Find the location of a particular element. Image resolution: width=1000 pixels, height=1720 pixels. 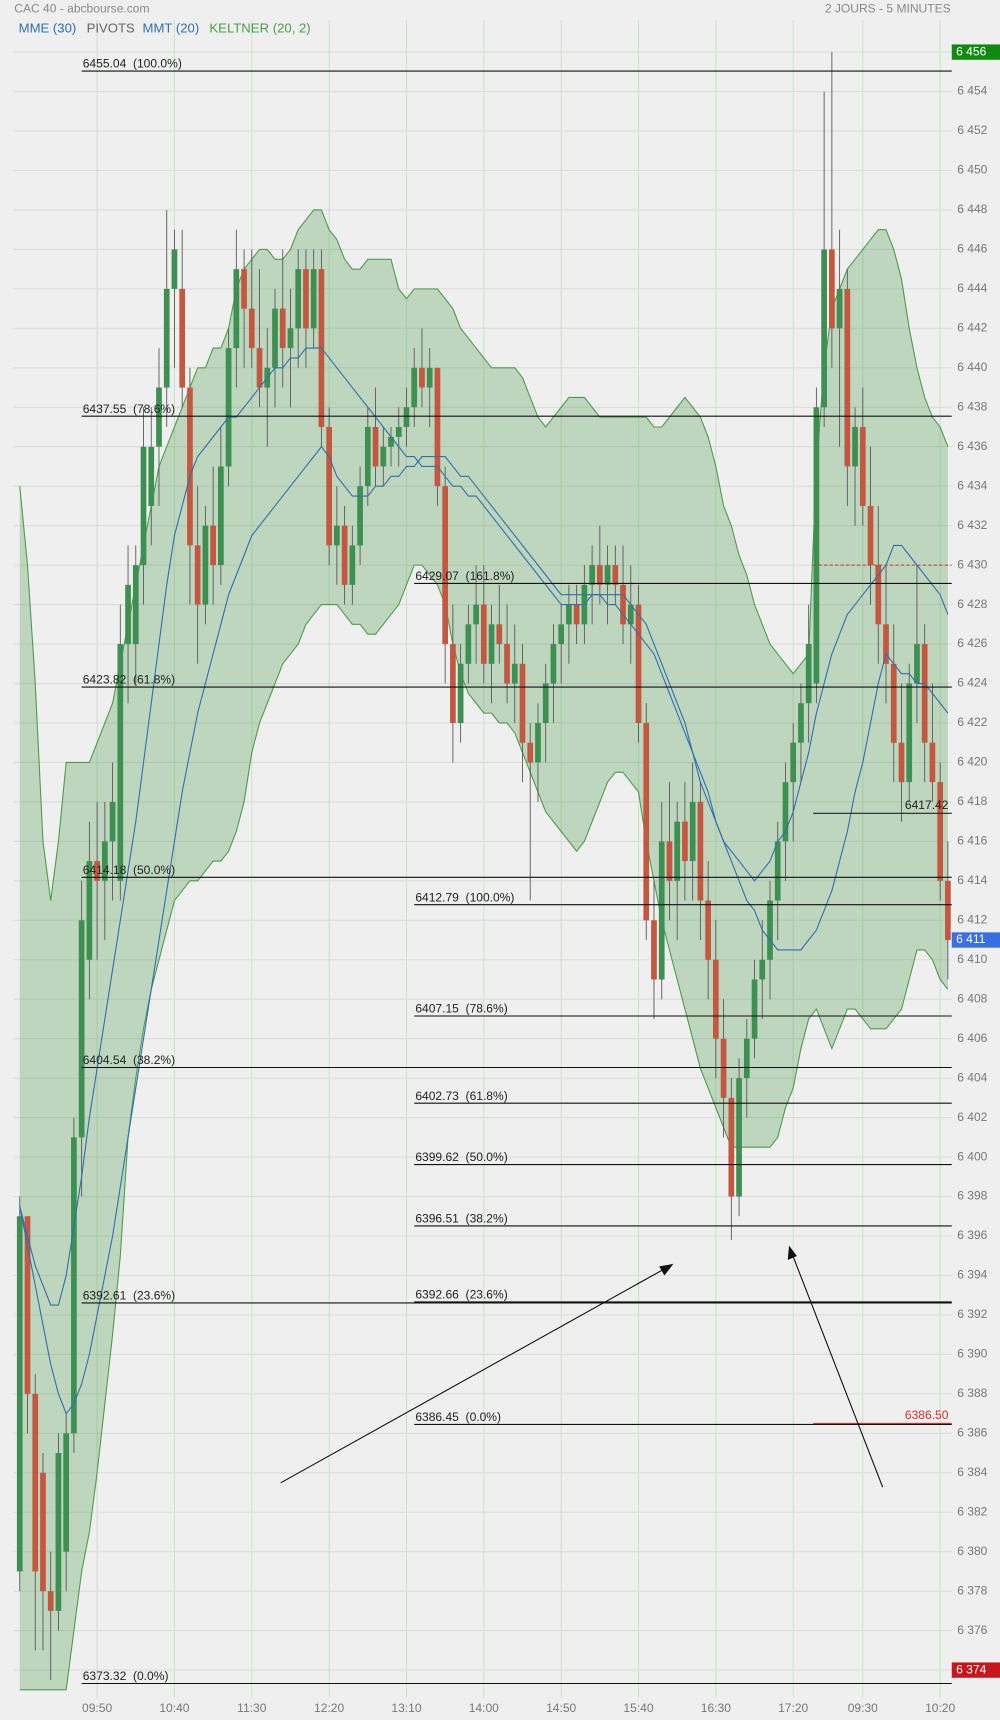

x-tick-label: 11:30 is located at coordinates (252, 1708).